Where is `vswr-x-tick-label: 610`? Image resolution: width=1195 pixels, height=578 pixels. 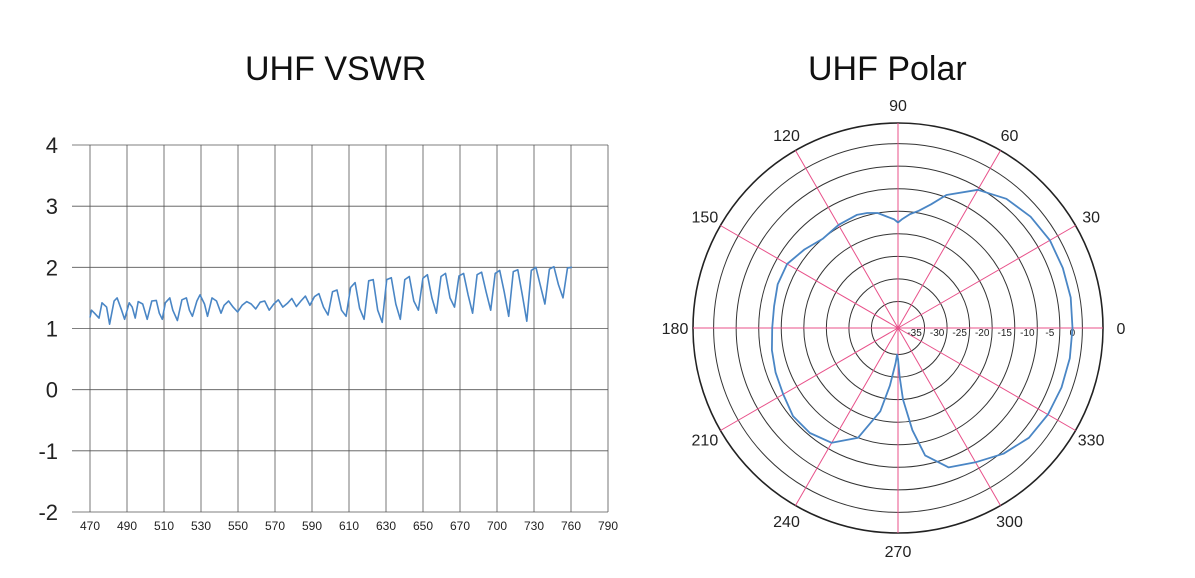 vswr-x-tick-label: 610 is located at coordinates (349, 526).